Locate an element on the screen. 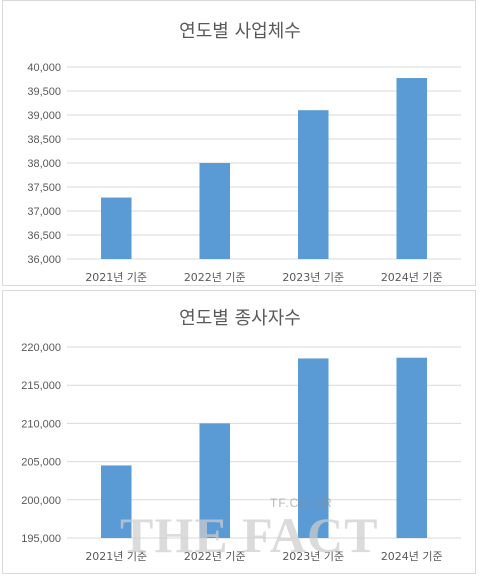 The height and width of the screenshot is (576, 480). y-tick-label: 195,000 is located at coordinates (41, 539).